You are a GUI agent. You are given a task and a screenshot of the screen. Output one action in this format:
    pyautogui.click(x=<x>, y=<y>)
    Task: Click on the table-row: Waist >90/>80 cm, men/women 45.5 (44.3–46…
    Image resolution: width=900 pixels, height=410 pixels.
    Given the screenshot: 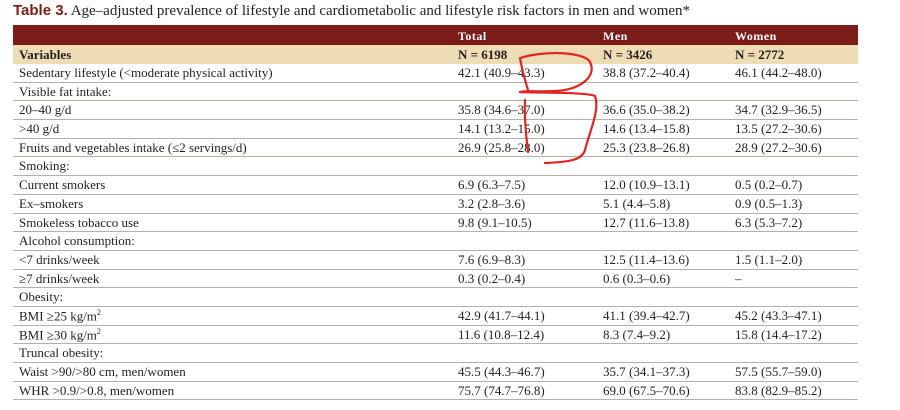 What is the action you would take?
    pyautogui.click(x=435, y=372)
    